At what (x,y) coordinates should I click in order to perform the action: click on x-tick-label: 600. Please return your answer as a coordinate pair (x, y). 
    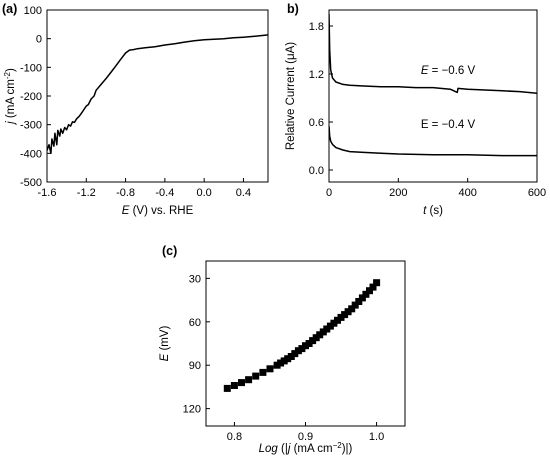
    Looking at the image, I should click on (537, 193).